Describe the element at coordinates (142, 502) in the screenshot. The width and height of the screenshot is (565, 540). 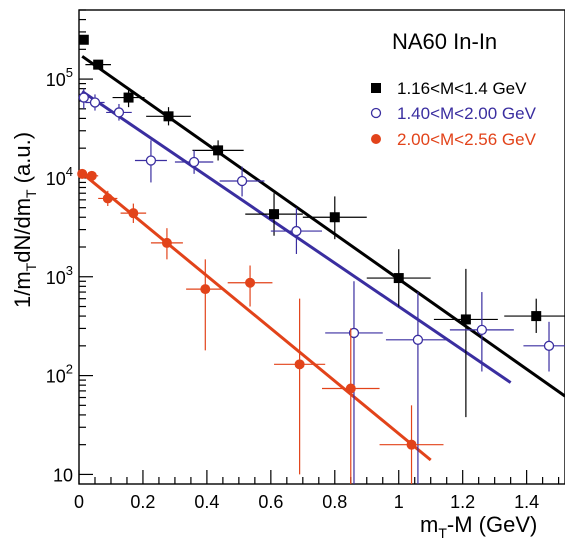
I see `x-tick-label: 0.2` at that location.